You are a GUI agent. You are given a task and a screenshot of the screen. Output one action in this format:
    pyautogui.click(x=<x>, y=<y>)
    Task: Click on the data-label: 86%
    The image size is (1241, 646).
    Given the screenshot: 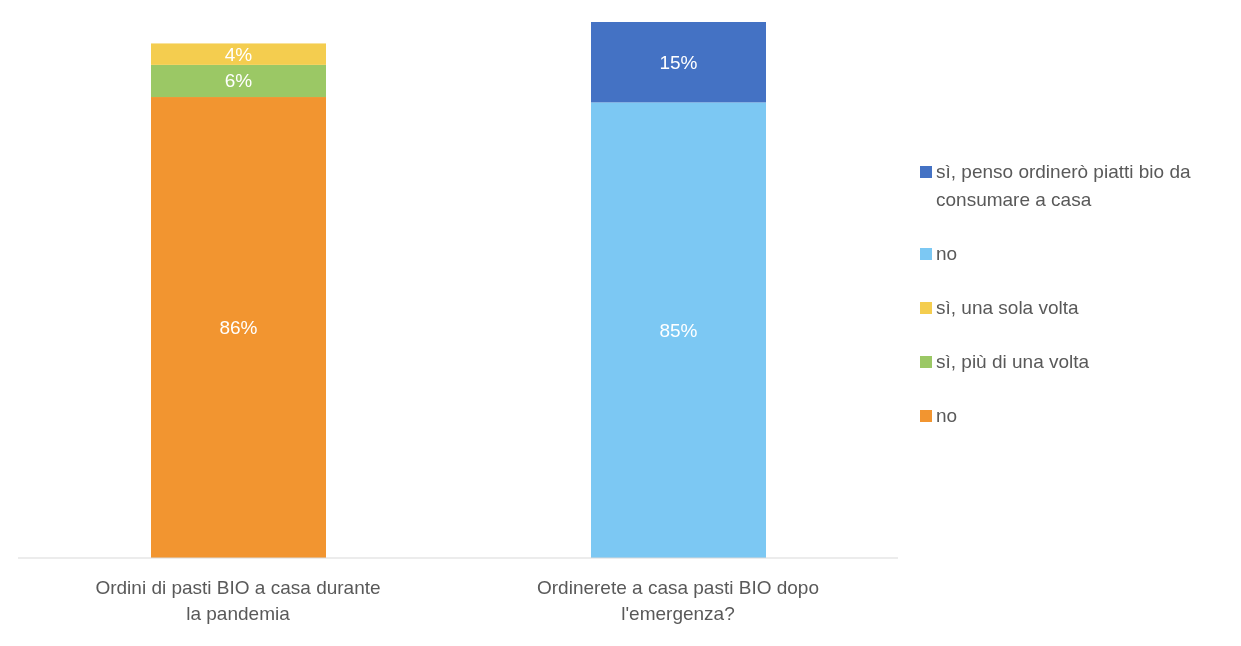 What is the action you would take?
    pyautogui.click(x=238, y=328)
    